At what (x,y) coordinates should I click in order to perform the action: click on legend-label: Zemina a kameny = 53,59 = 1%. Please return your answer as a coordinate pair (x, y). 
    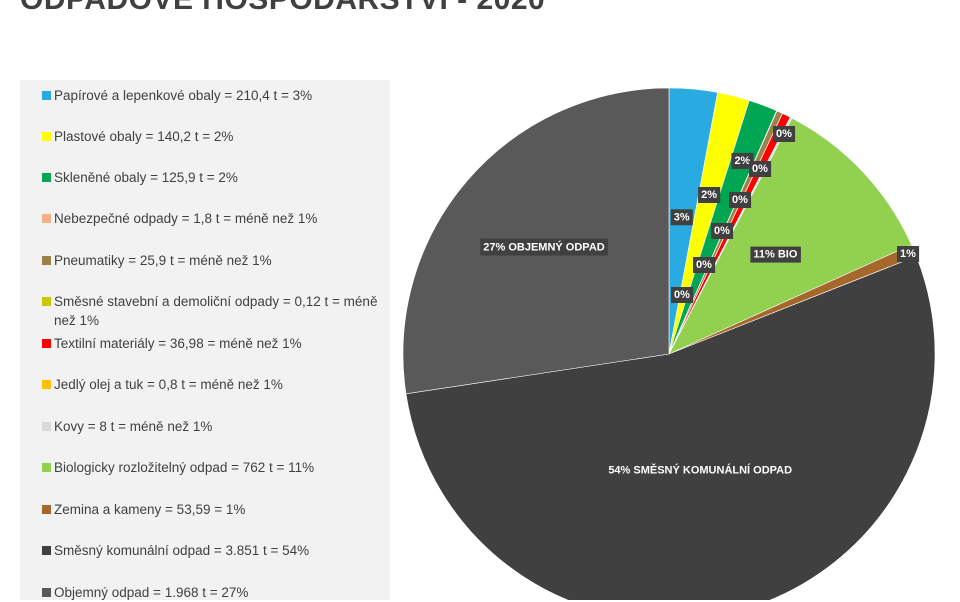
    Looking at the image, I should click on (150, 509).